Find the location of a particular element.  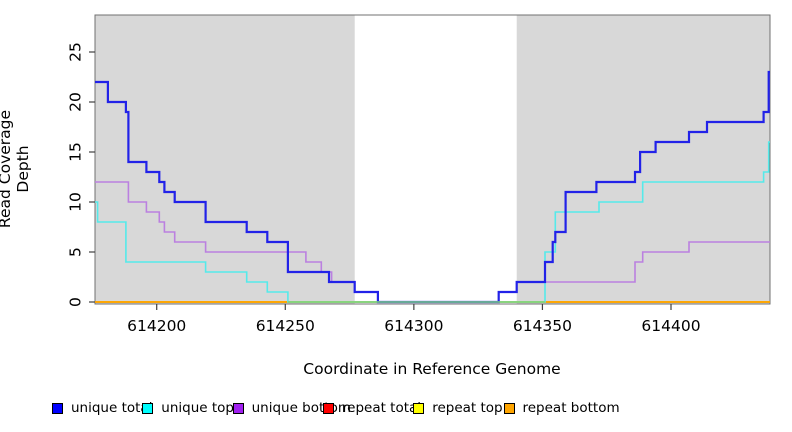

legend-item: repeat top is located at coordinates (458, 408).